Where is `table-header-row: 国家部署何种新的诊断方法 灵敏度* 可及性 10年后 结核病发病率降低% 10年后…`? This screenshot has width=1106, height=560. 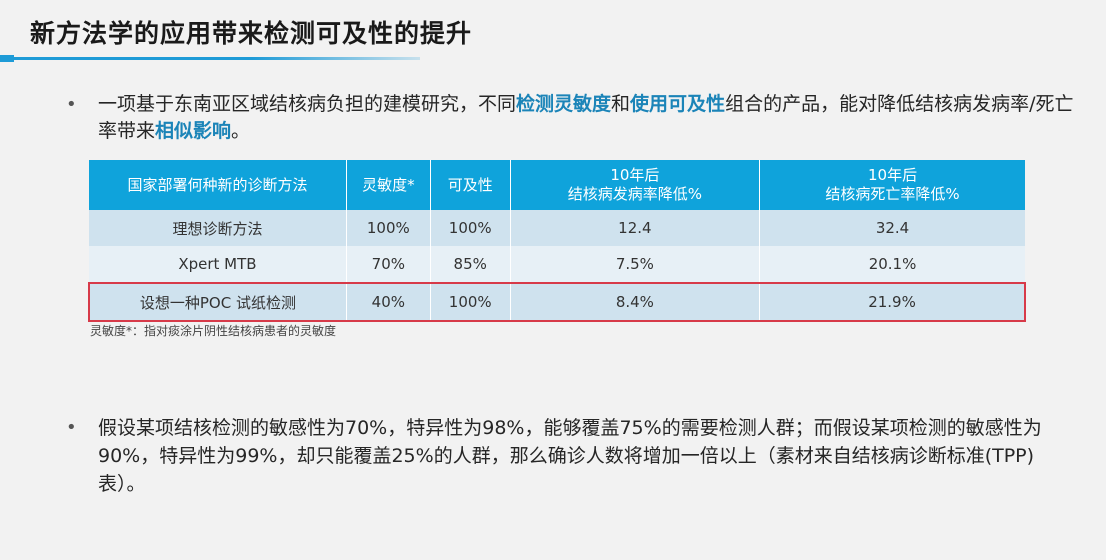
table-header-row: 国家部署何种新的诊断方法 灵敏度* 可及性 10年后 结核病发病率降低% 10年后… is located at coordinates (557, 185).